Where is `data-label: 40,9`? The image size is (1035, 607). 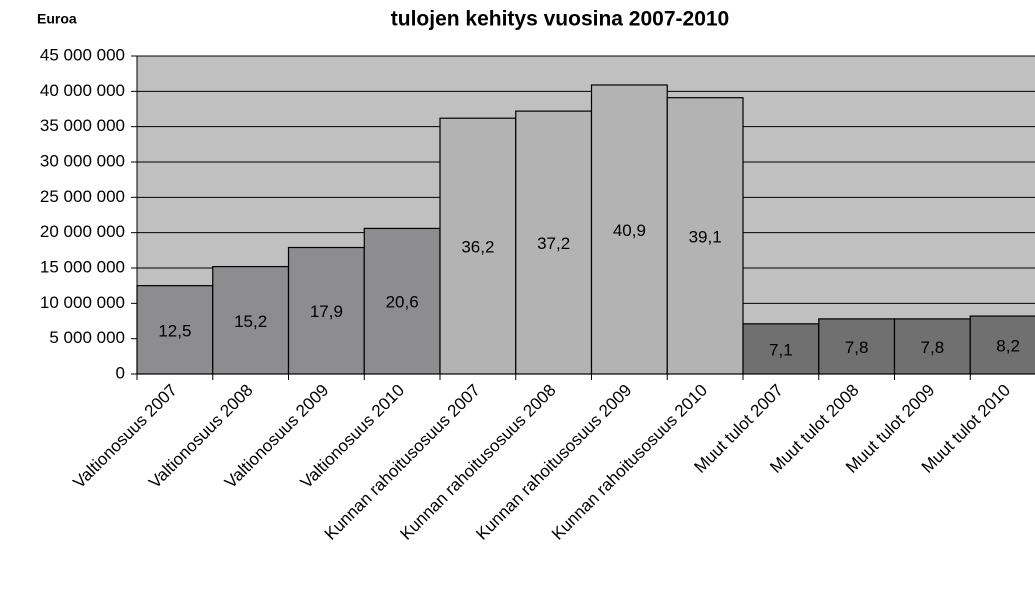 data-label: 40,9 is located at coordinates (629, 230).